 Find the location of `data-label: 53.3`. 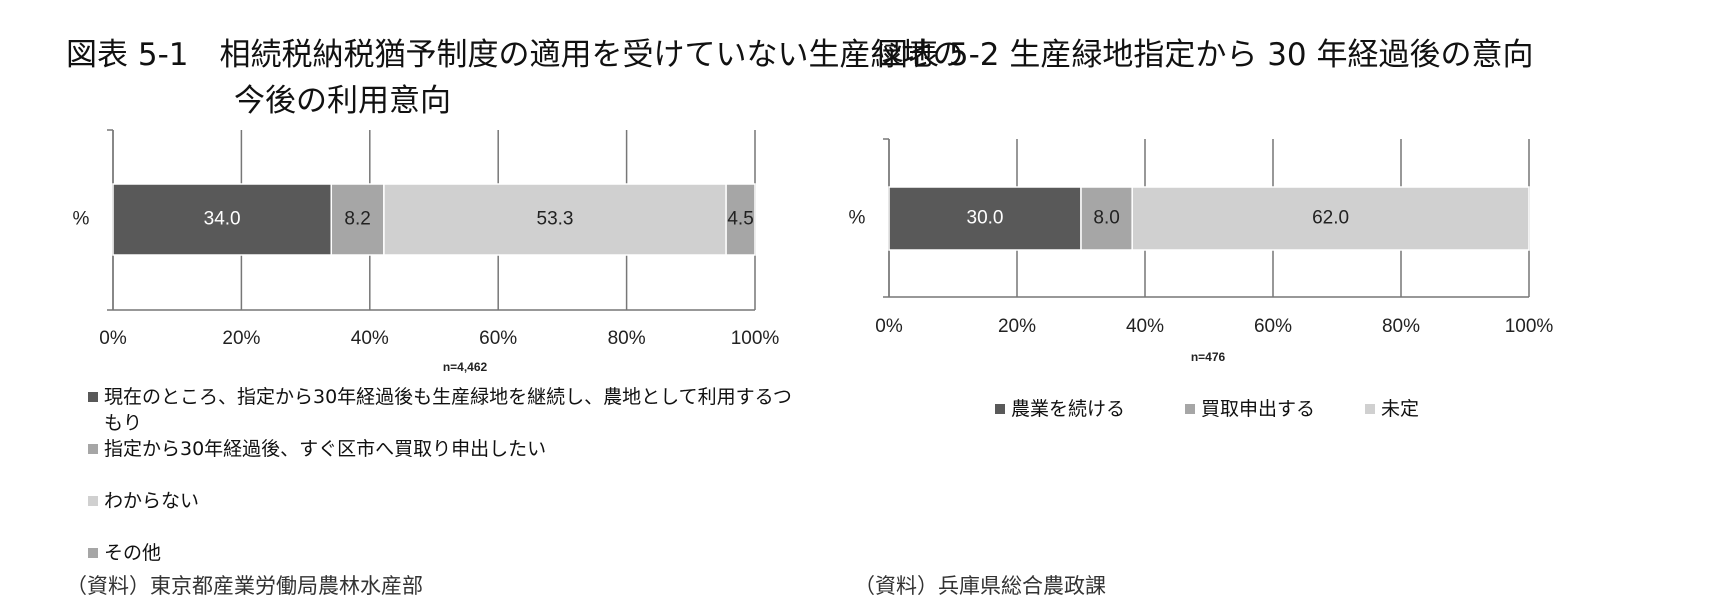

data-label: 53.3 is located at coordinates (555, 219).